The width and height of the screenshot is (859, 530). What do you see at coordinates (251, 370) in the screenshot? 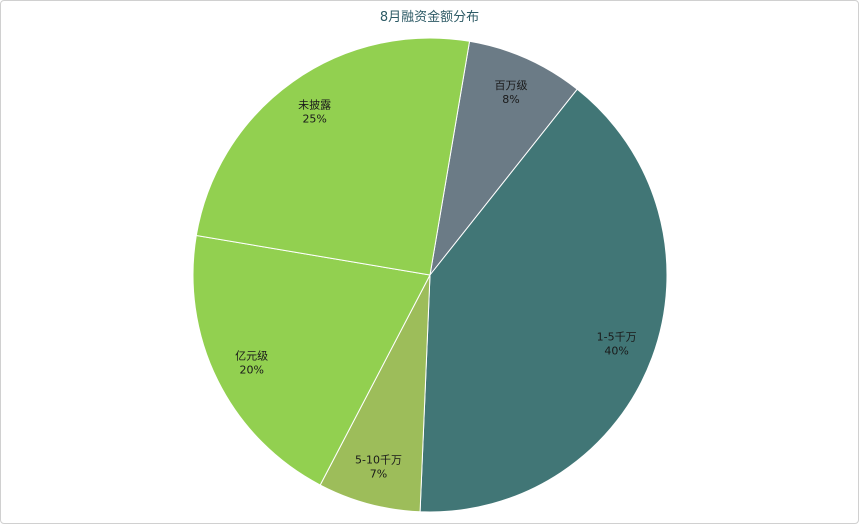
I see `slice-percent-label: 20%` at bounding box center [251, 370].